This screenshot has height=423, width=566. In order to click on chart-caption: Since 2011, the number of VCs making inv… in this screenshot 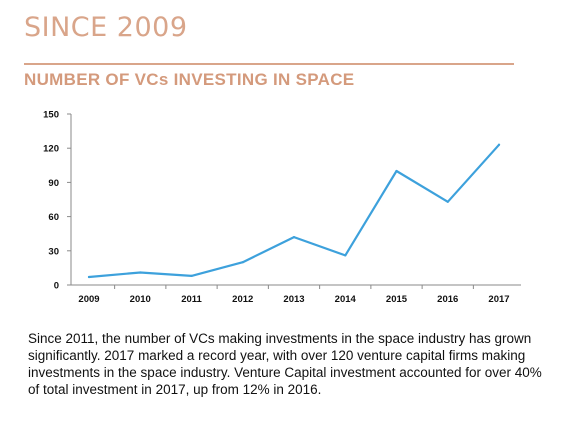, I will do `click(285, 364)`.